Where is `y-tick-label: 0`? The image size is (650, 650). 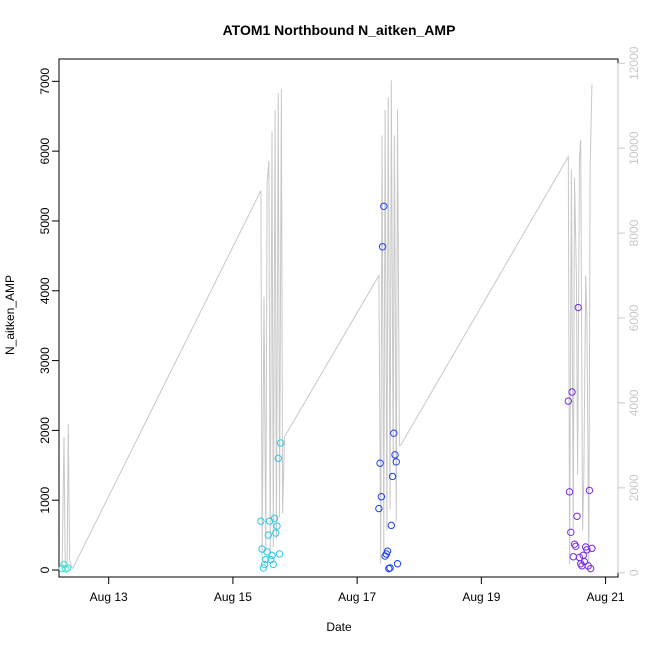
y-tick-label: 0 is located at coordinates (45, 569).